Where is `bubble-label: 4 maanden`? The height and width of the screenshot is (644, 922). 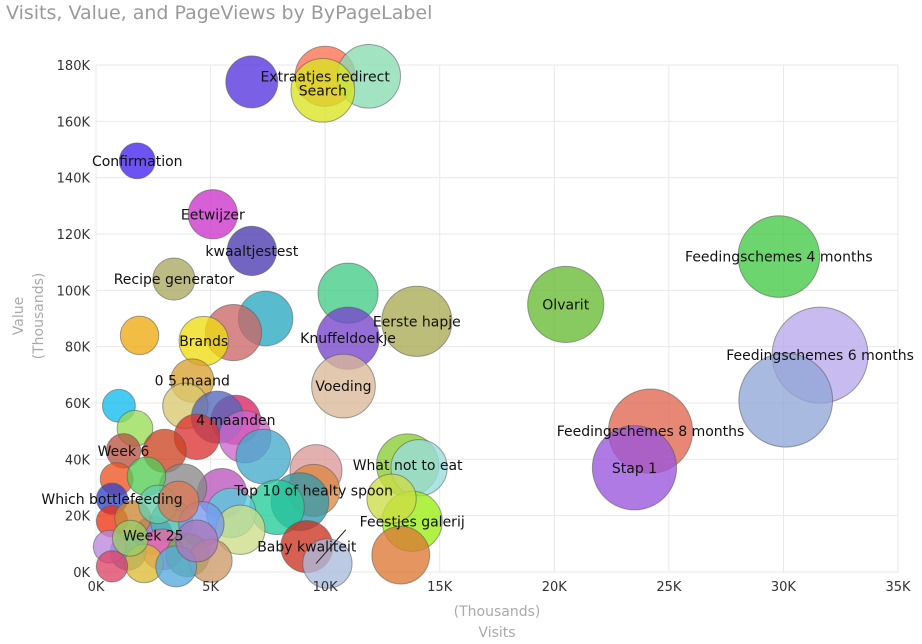 bubble-label: 4 maanden is located at coordinates (235, 421).